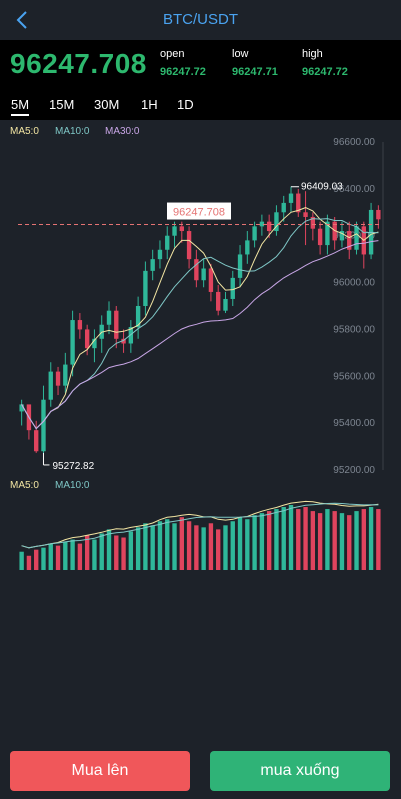 The image size is (401, 799). What do you see at coordinates (100, 771) in the screenshot?
I see `buy-up-button: Mua lên` at bounding box center [100, 771].